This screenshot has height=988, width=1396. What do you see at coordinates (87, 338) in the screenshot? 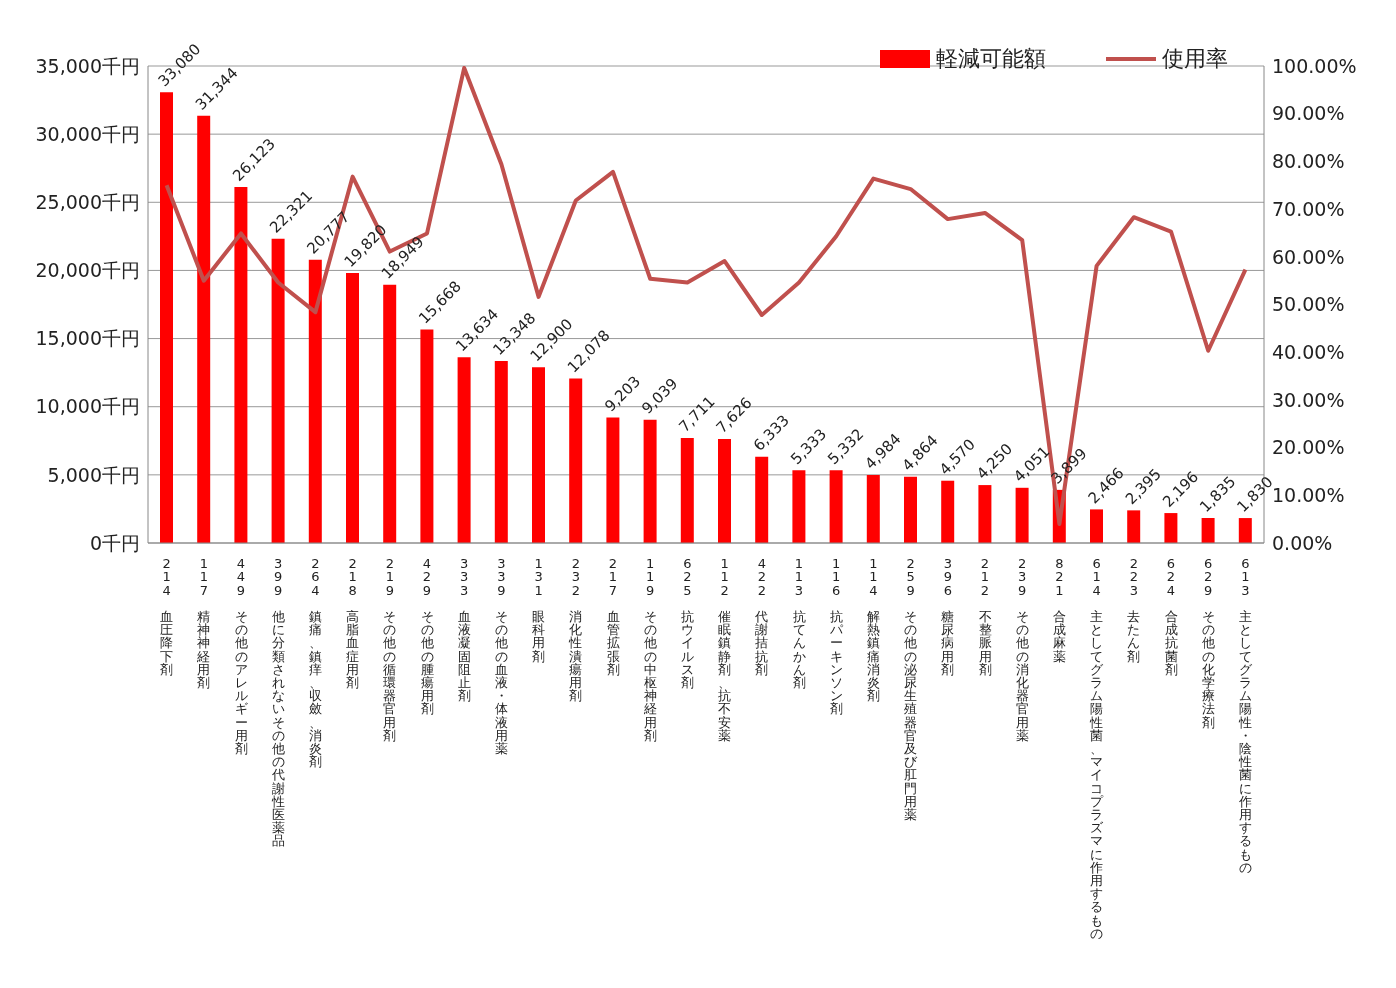
I see `y-tick-label: 15,000千円` at bounding box center [87, 338].